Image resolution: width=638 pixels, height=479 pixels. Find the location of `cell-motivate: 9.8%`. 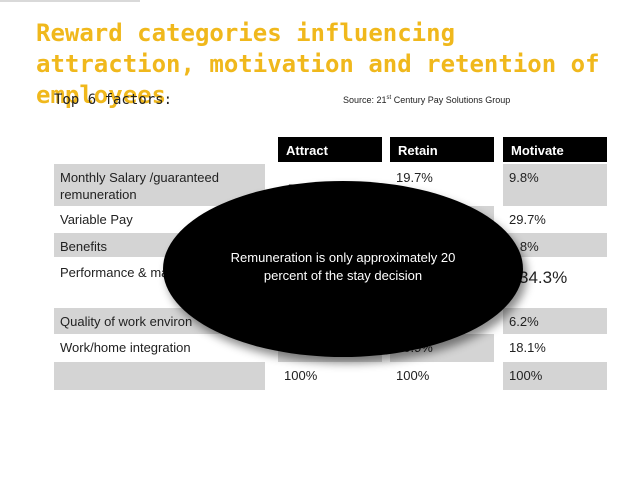

cell-motivate: 9.8% is located at coordinates (555, 185).